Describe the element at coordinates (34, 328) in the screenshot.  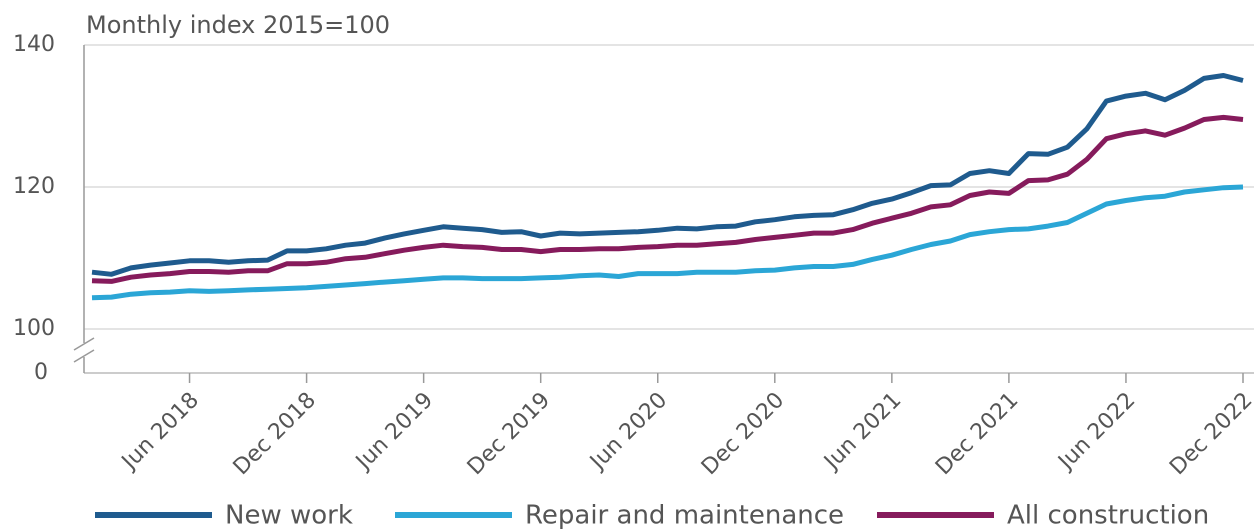
I see `y-tick-label: 100` at that location.